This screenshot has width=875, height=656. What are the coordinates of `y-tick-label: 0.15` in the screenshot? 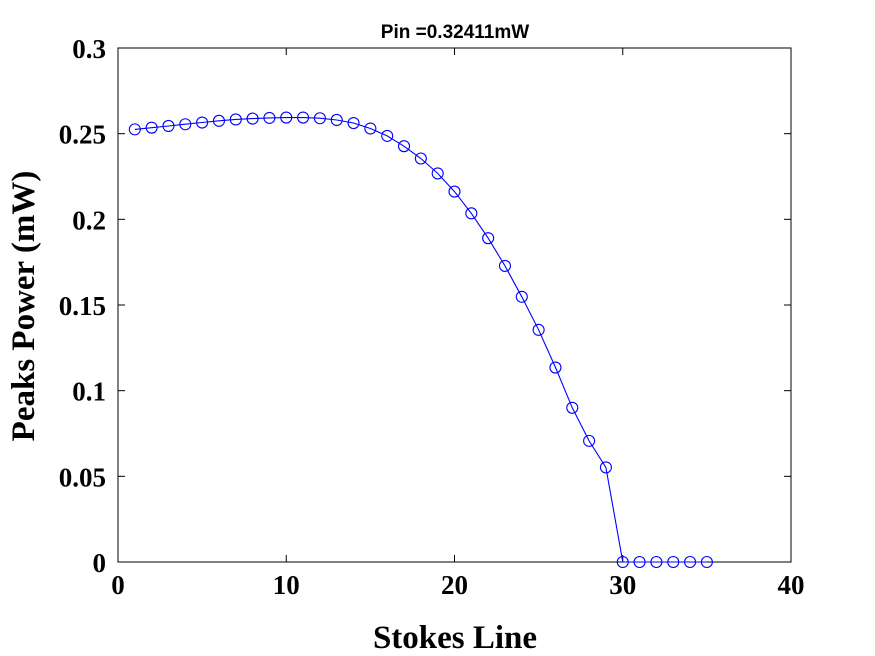 It's located at (82, 306).